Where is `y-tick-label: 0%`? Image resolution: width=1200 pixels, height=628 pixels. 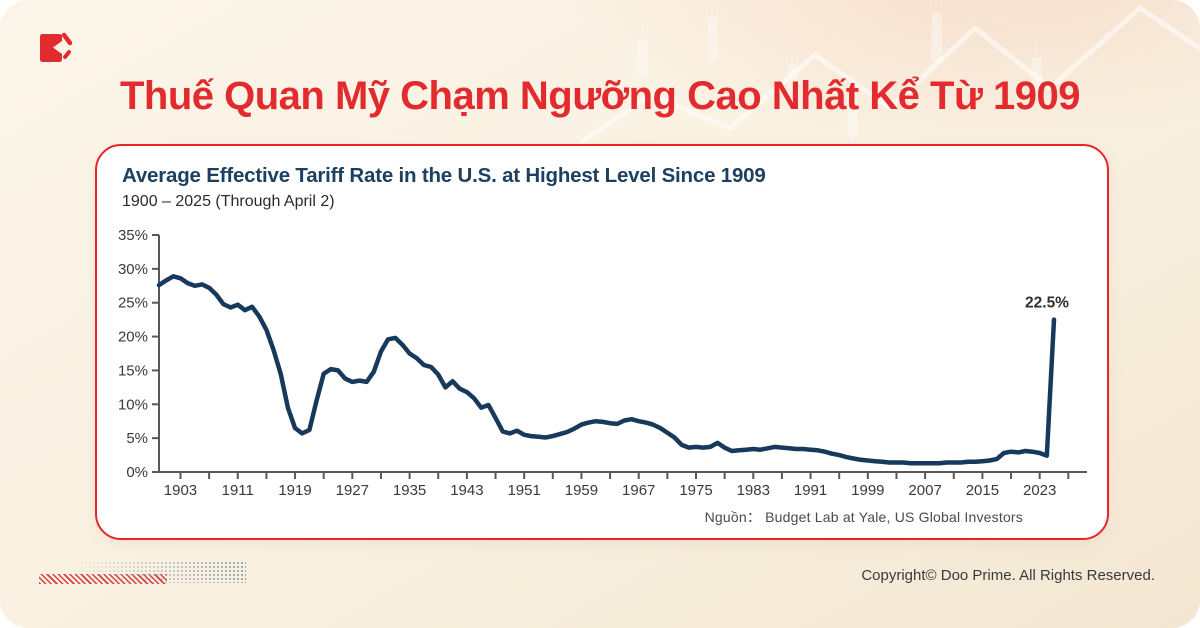
y-tick-label: 0% is located at coordinates (137, 472).